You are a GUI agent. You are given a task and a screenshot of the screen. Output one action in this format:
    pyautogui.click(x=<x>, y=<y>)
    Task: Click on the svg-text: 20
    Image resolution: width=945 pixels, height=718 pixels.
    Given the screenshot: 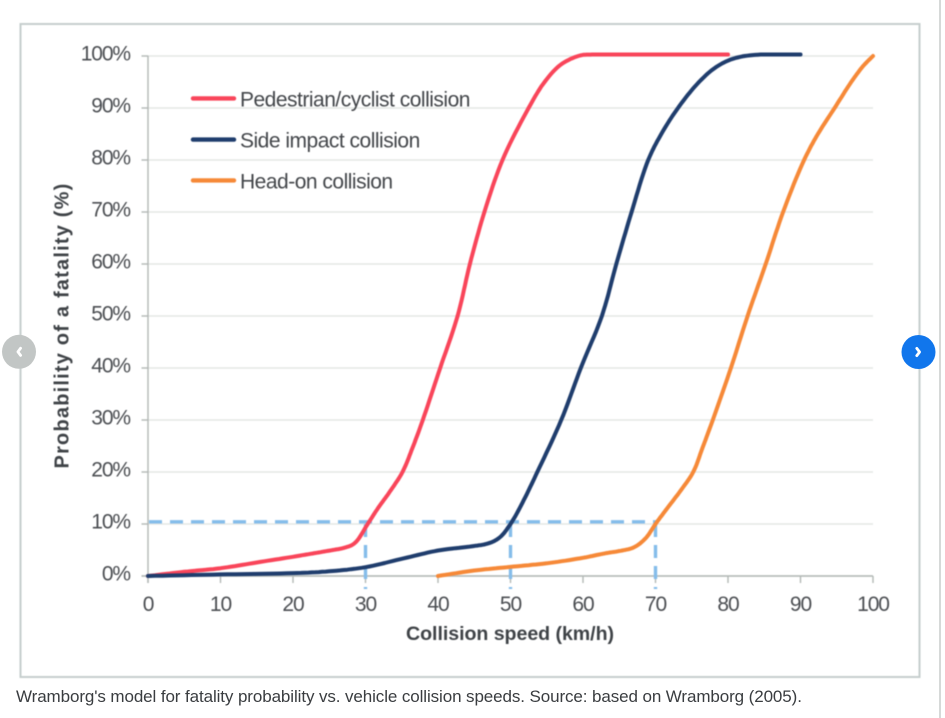 What is the action you would take?
    pyautogui.click(x=293, y=604)
    